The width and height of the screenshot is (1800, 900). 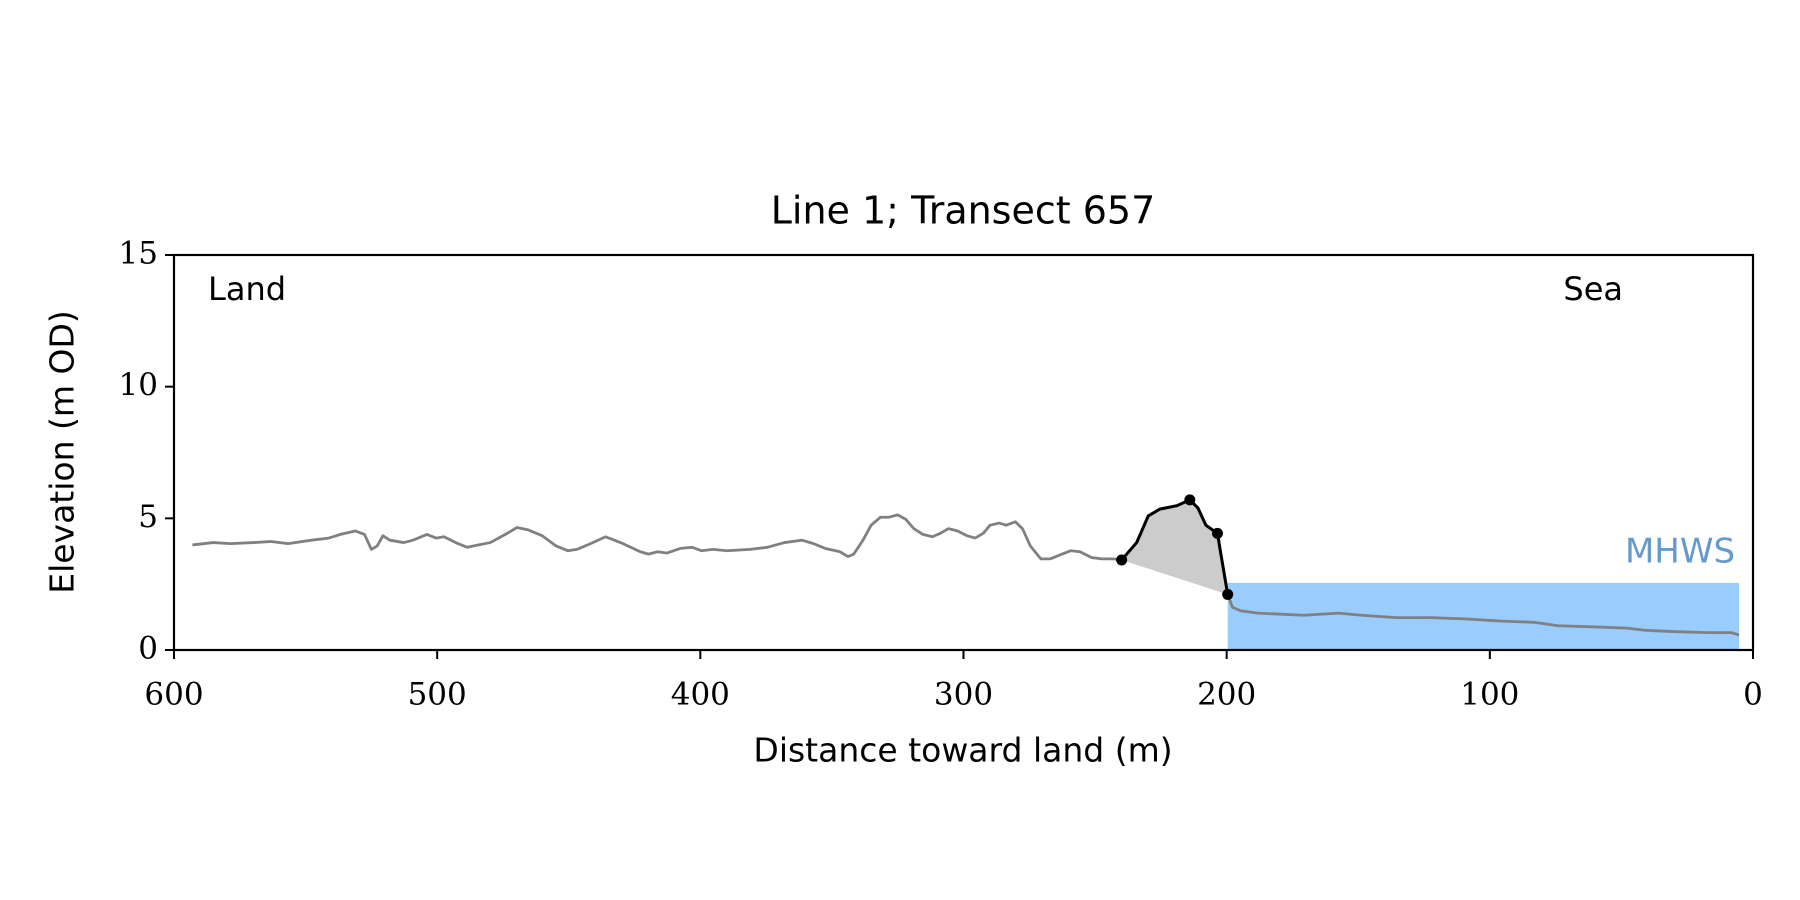 What do you see at coordinates (963, 211) in the screenshot?
I see `chart-title: Line 1; Transect 657` at bounding box center [963, 211].